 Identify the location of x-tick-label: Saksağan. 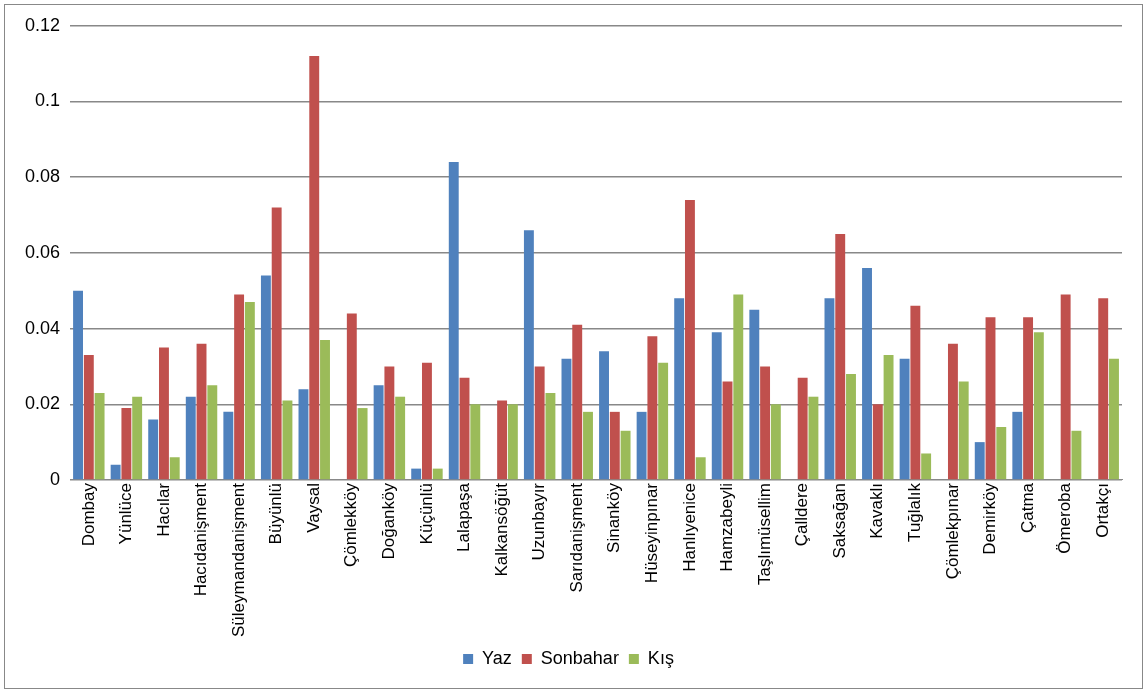
(839, 520).